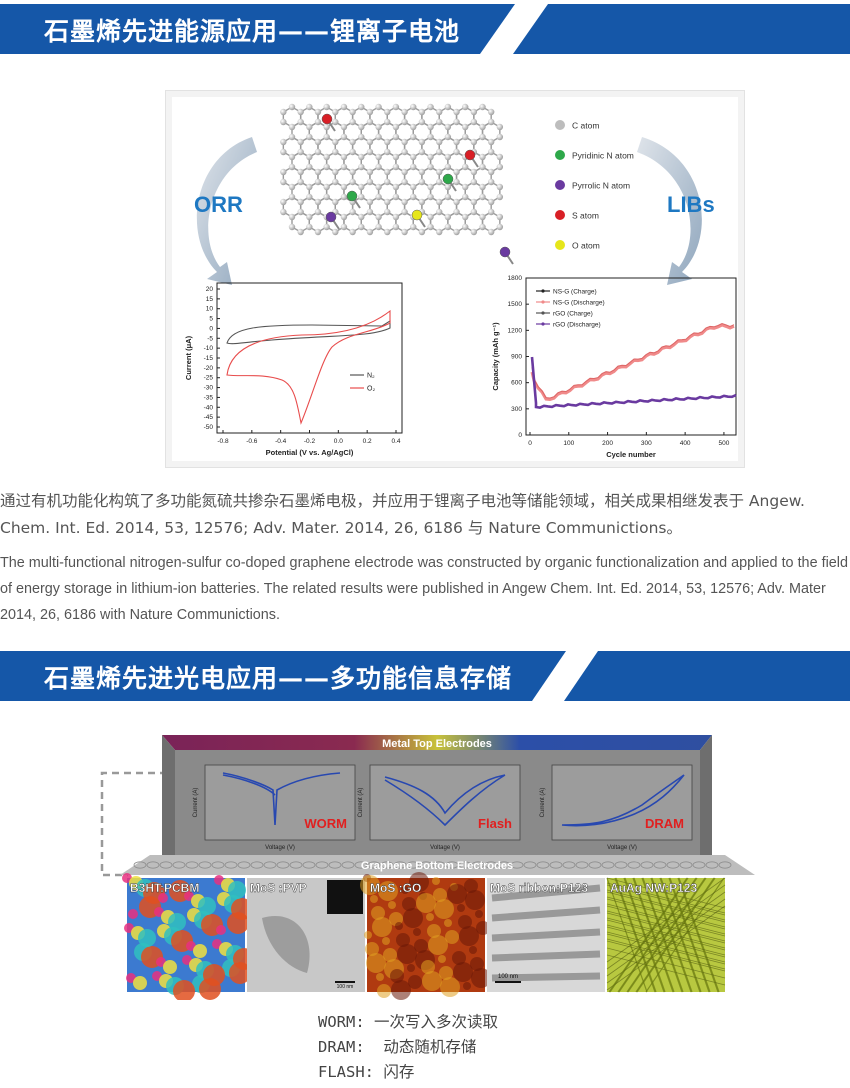 Image resolution: width=850 pixels, height=1088 pixels. What do you see at coordinates (495, 823) in the screenshot?
I see `panel-mode-label: Flash` at bounding box center [495, 823].